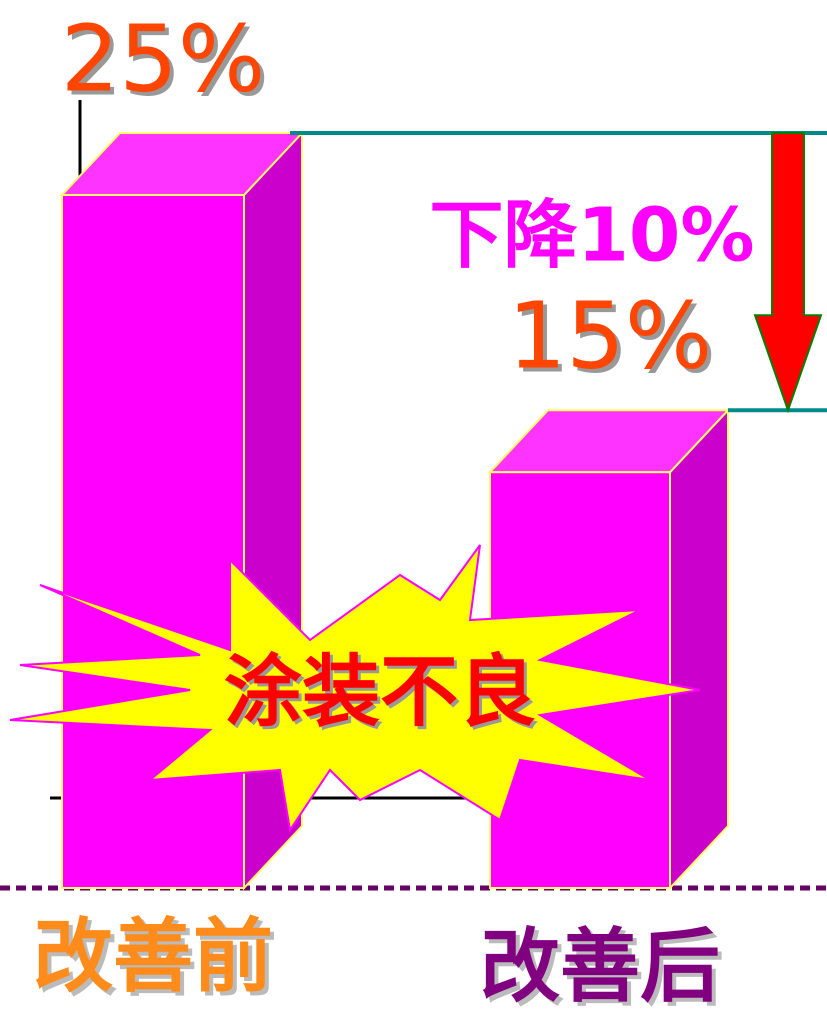  I want to click on burst-label: 涂装不良, so click(380, 692).